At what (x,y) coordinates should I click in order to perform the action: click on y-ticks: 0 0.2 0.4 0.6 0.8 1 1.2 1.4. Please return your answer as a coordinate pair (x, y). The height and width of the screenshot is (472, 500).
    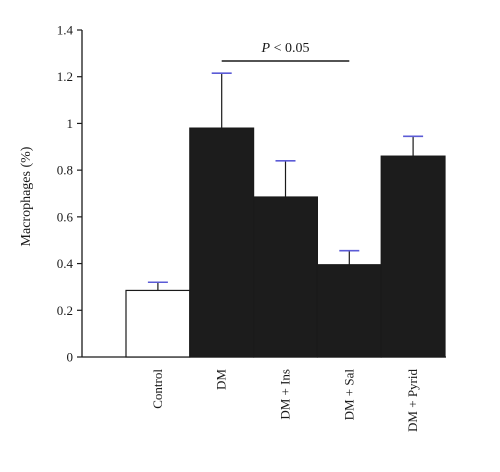
    Looking at the image, I should click on (69, 194).